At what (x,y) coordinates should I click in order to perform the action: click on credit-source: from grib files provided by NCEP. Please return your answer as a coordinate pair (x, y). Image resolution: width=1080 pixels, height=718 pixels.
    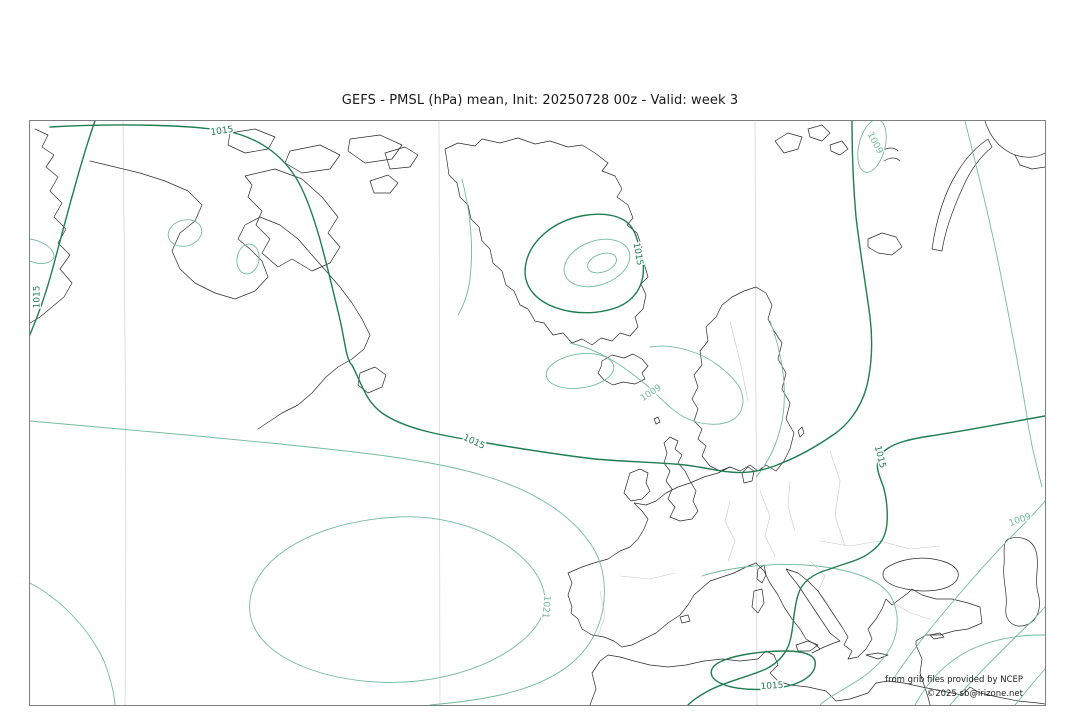
    Looking at the image, I should click on (954, 680).